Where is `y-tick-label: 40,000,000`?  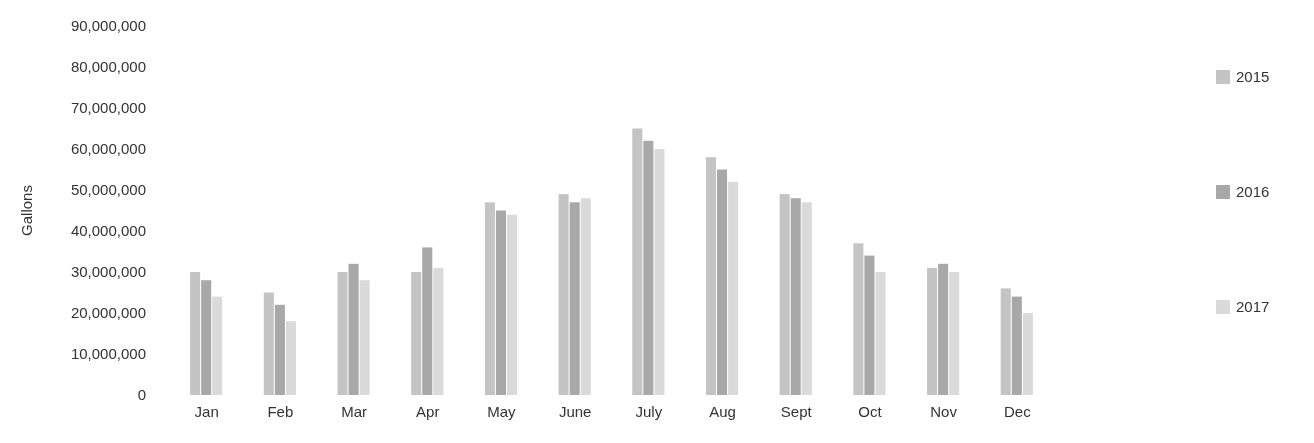 y-tick-label: 40,000,000 is located at coordinates (108, 231).